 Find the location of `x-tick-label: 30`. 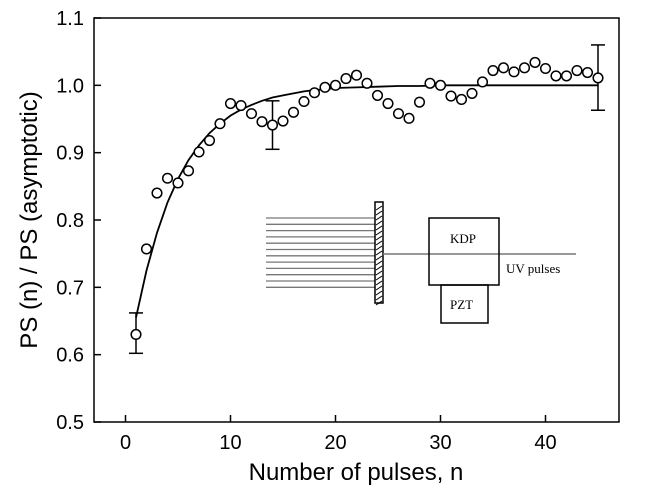

x-tick-label: 30 is located at coordinates (440, 443).